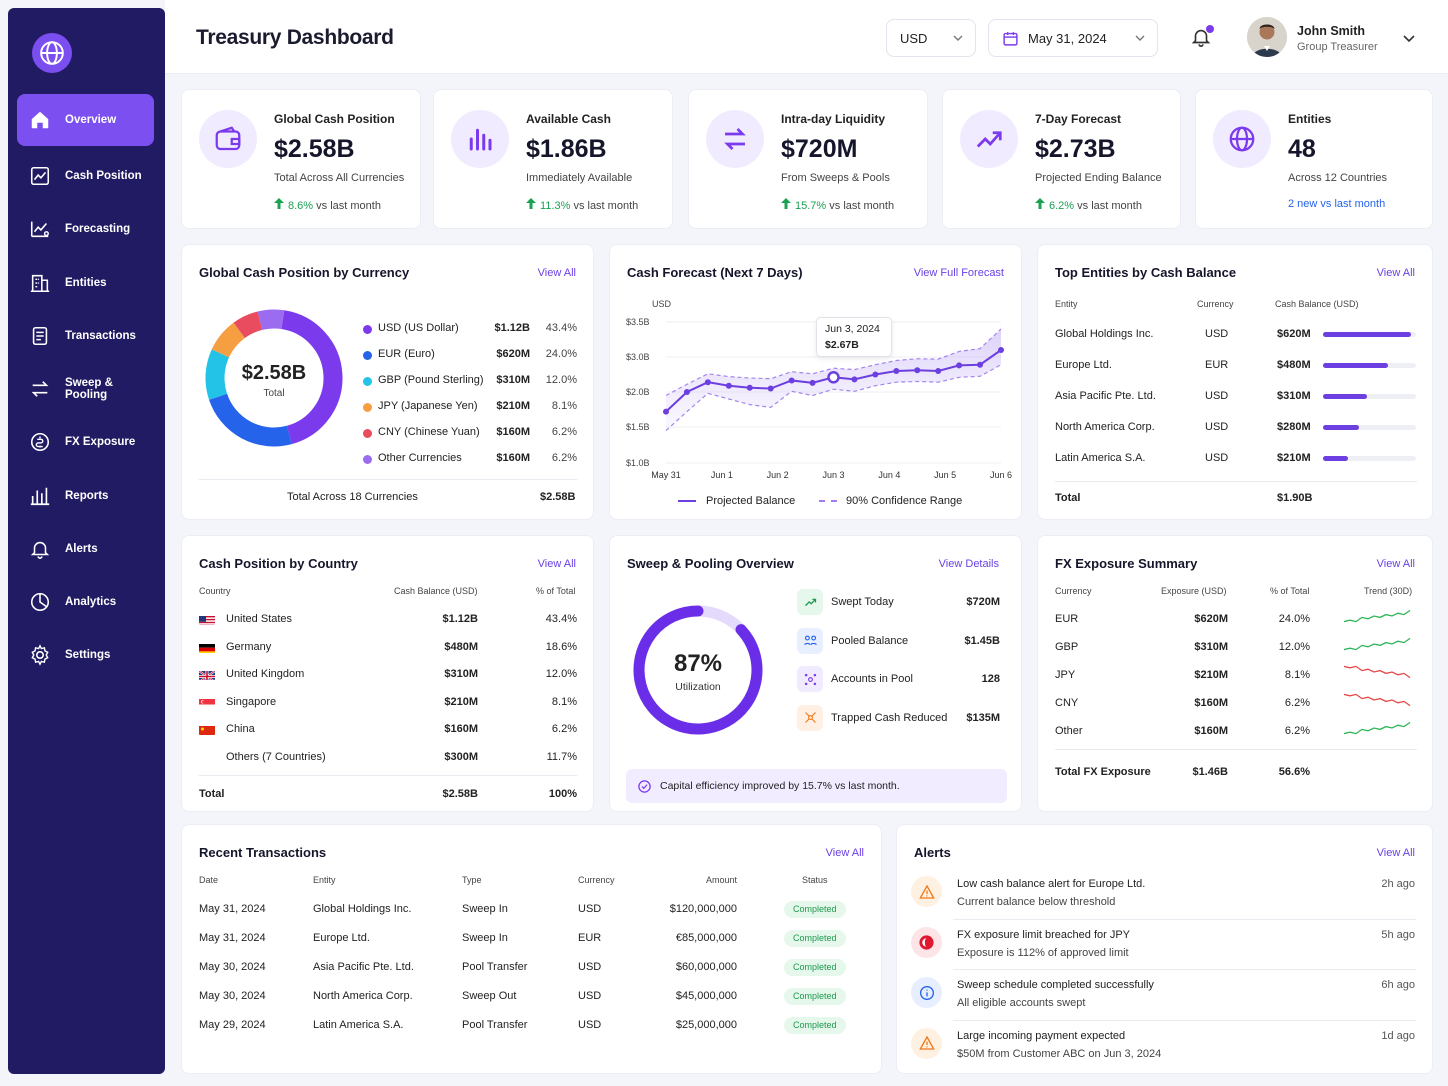  What do you see at coordinates (81, 549) in the screenshot?
I see `sidebar-item-label: Alerts` at bounding box center [81, 549].